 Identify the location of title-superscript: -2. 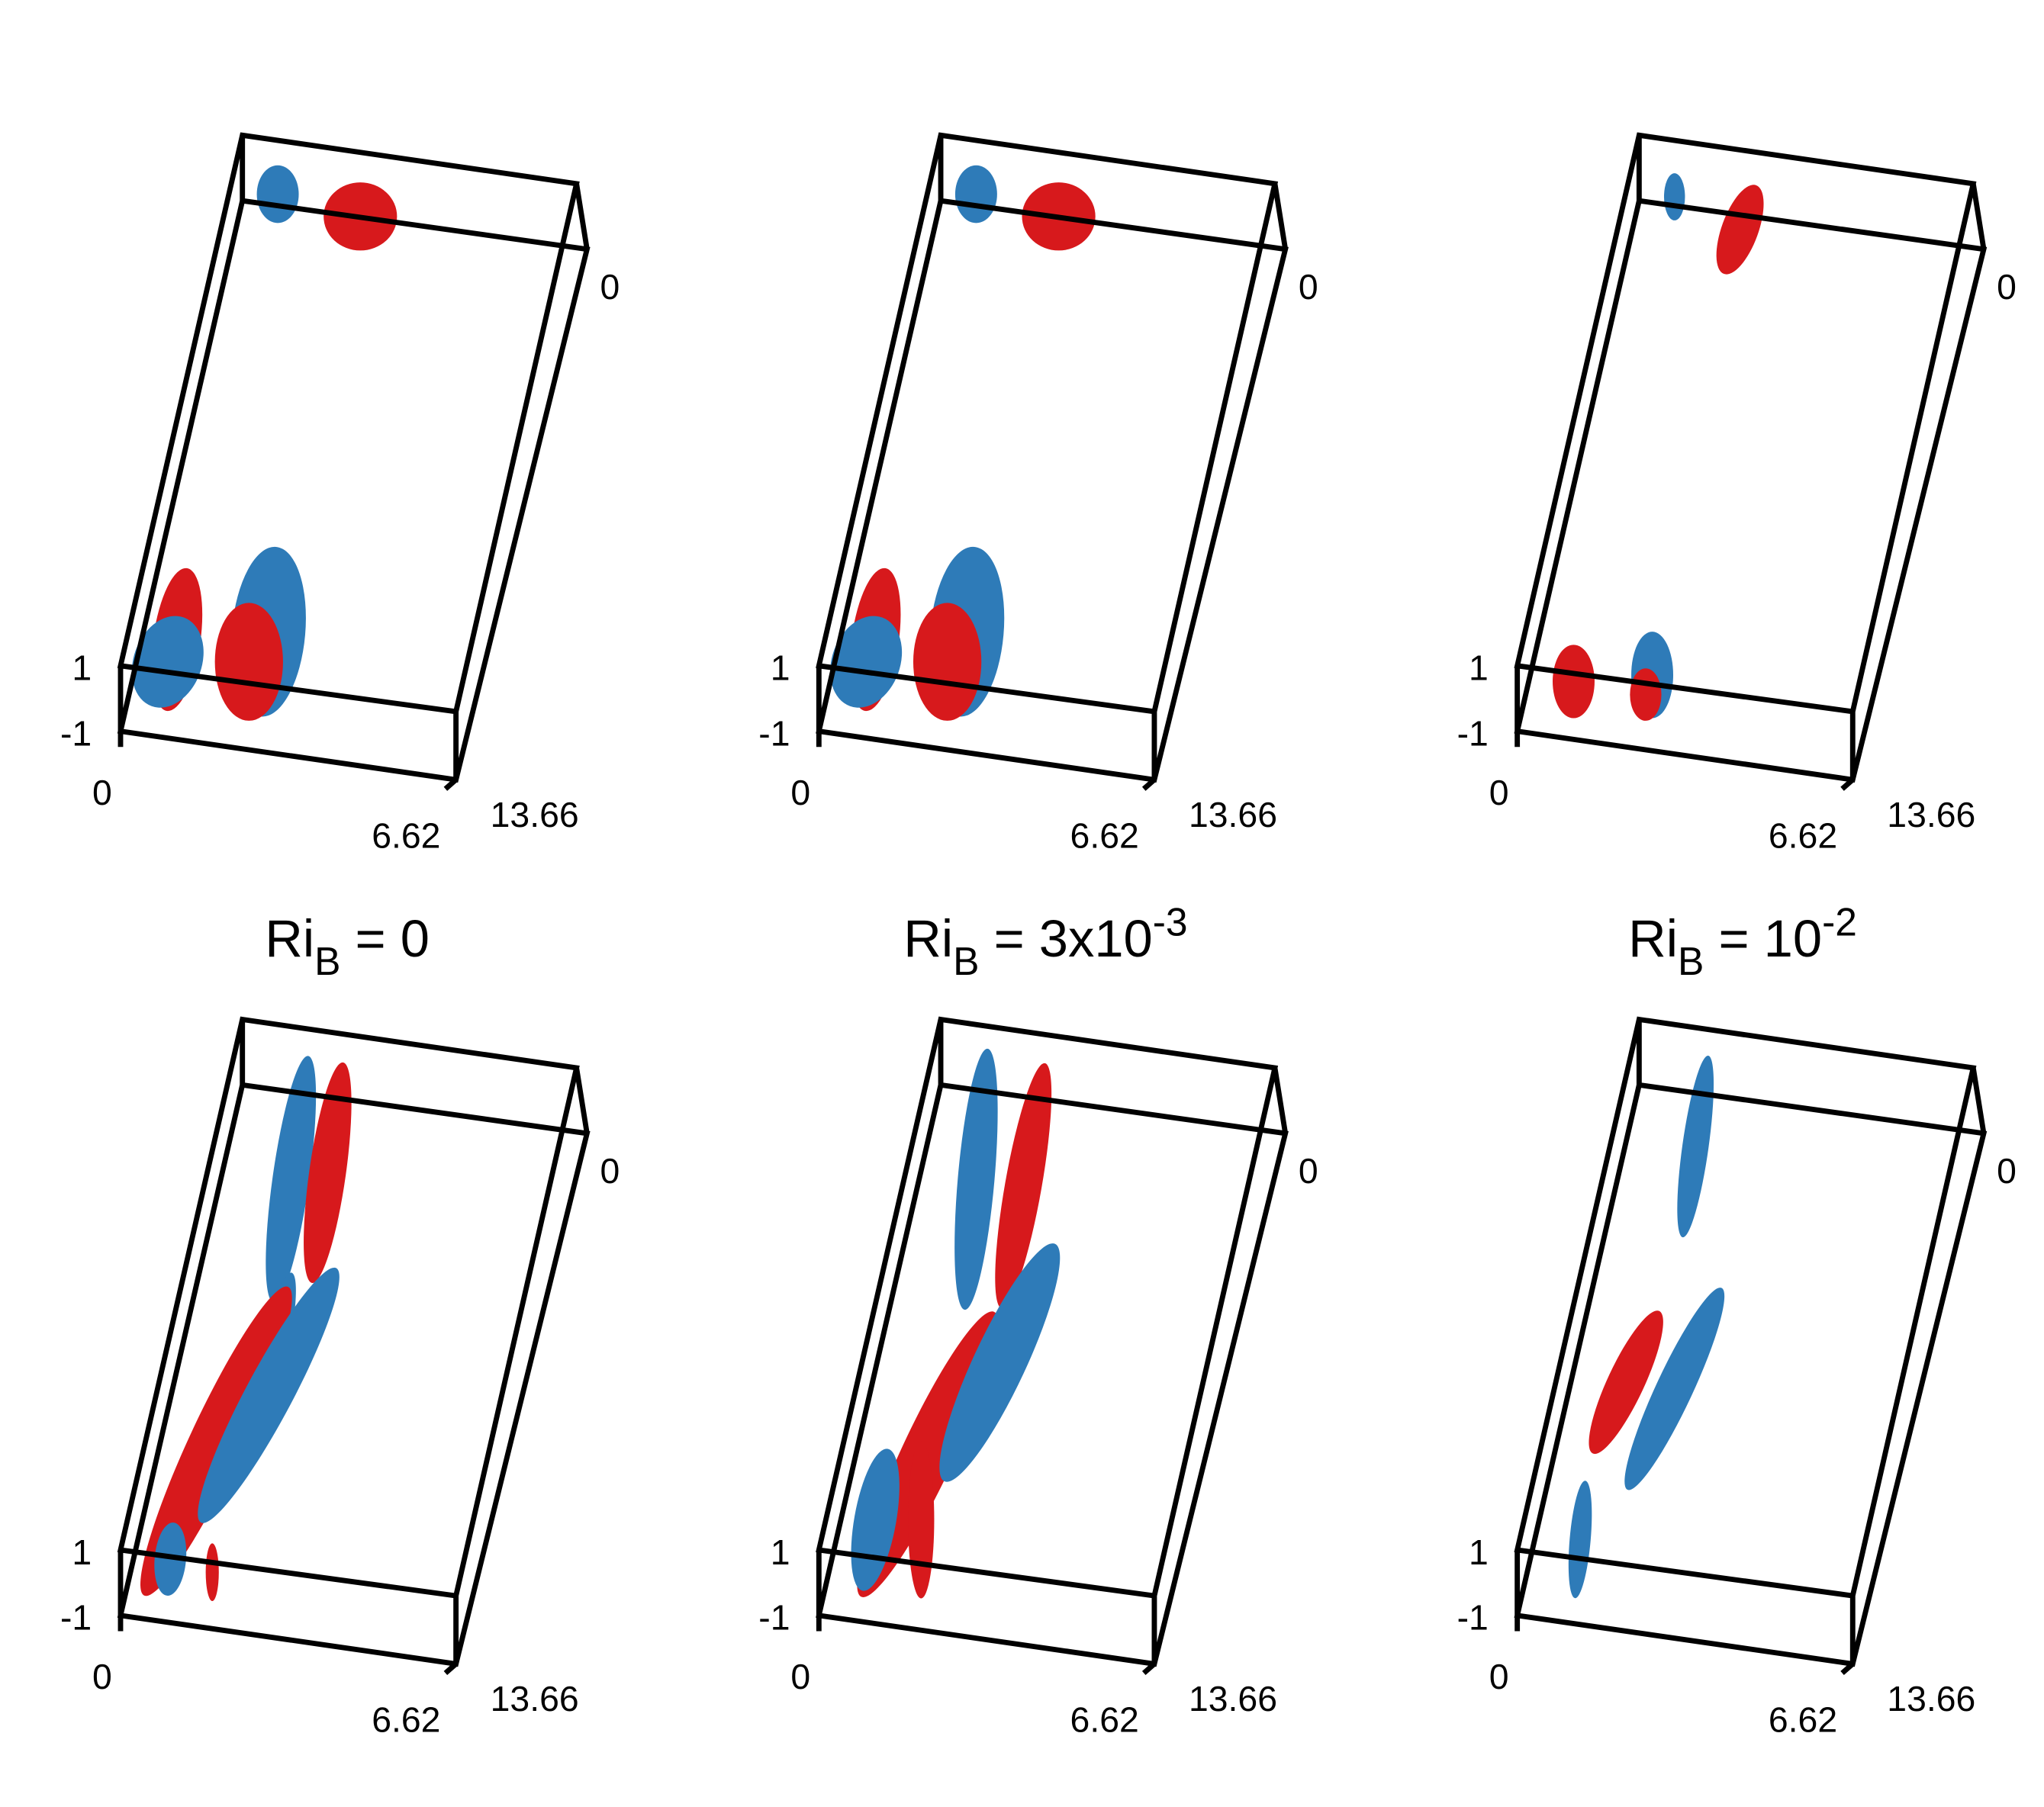
(1839, 922).